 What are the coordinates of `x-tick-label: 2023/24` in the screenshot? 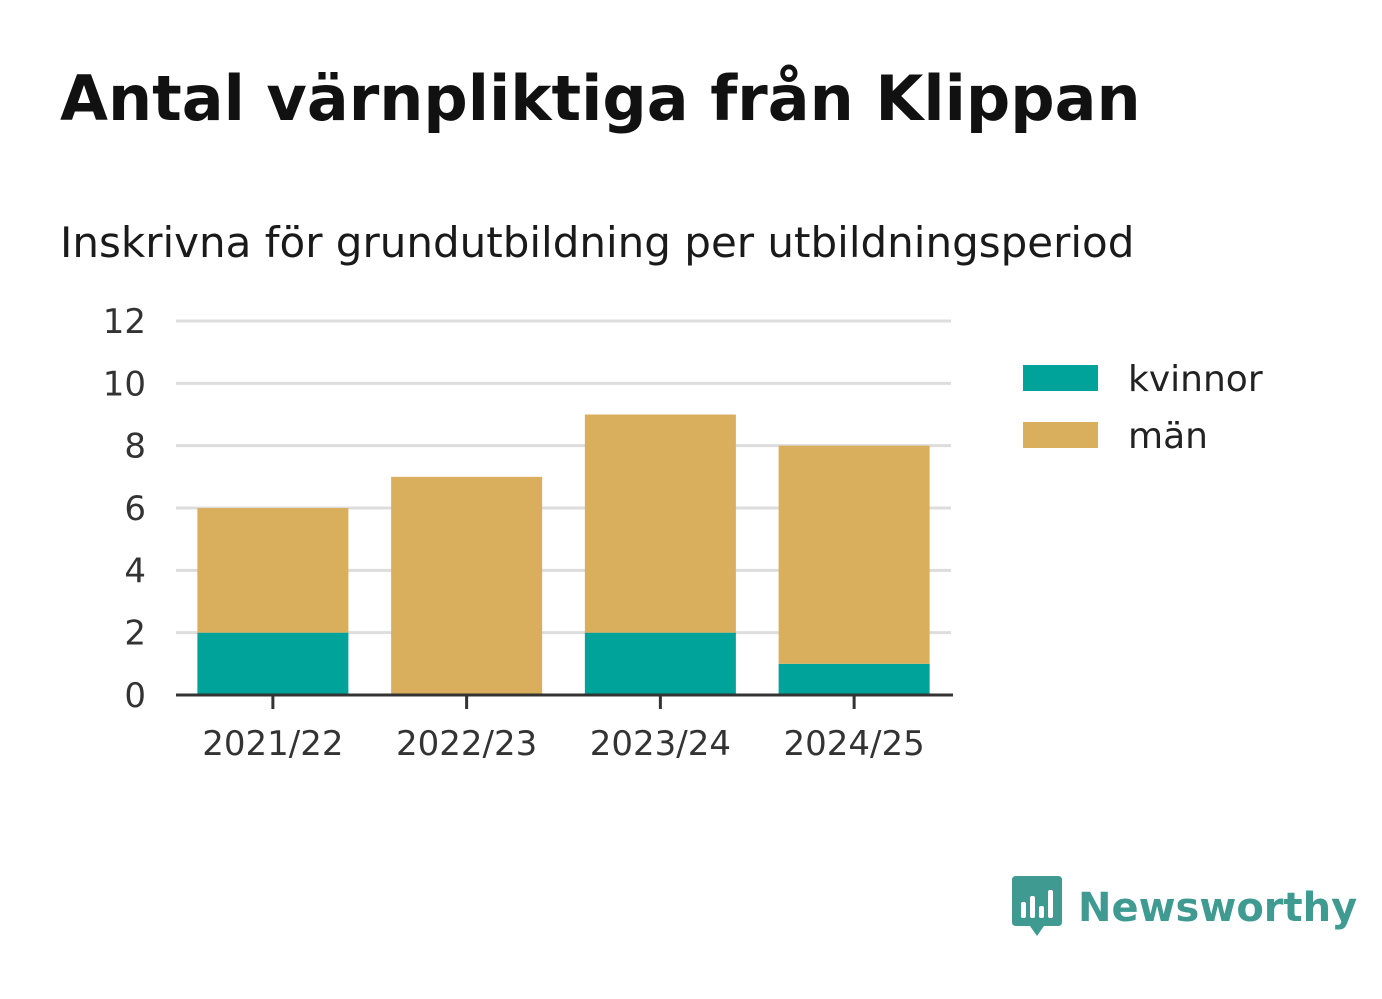 It's located at (660, 744).